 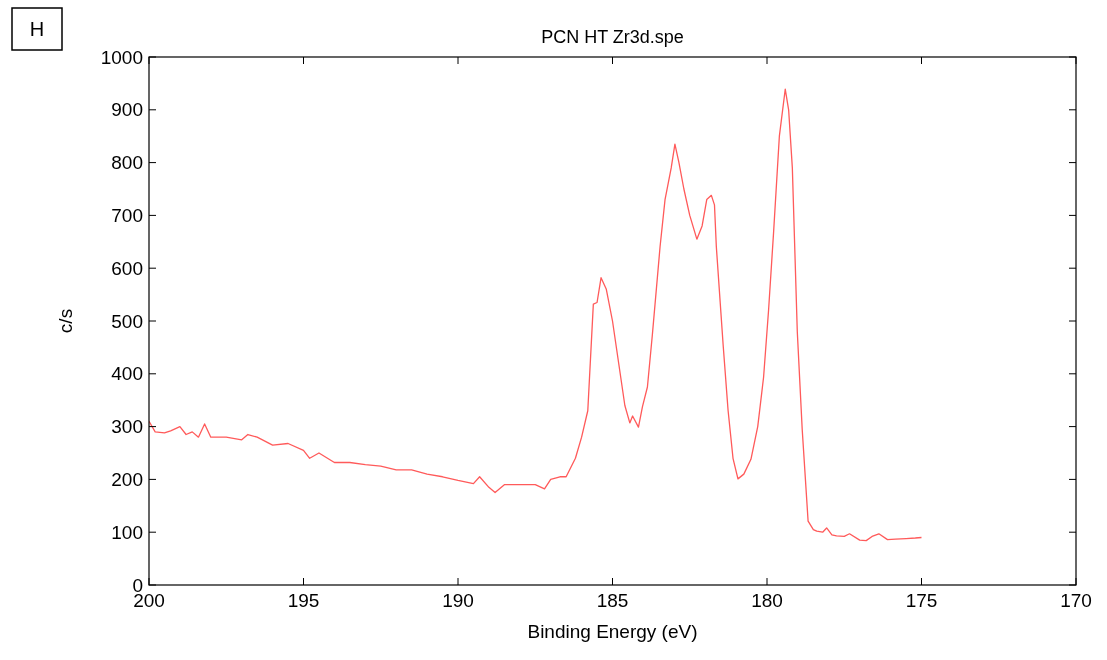 I want to click on text: H, so click(x=37, y=29).